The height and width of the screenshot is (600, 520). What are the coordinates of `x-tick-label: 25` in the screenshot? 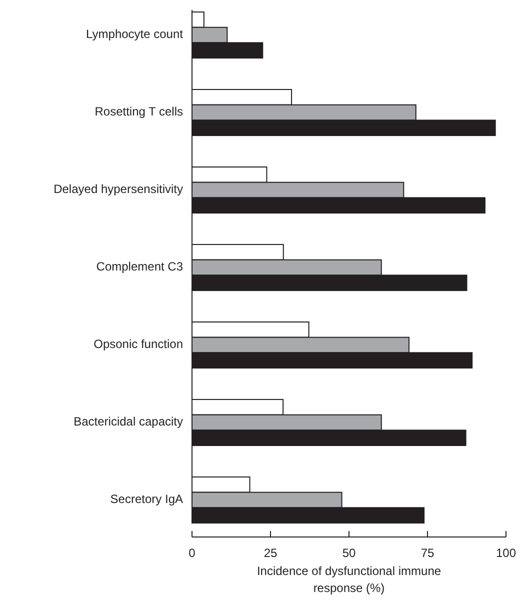 It's located at (271, 553).